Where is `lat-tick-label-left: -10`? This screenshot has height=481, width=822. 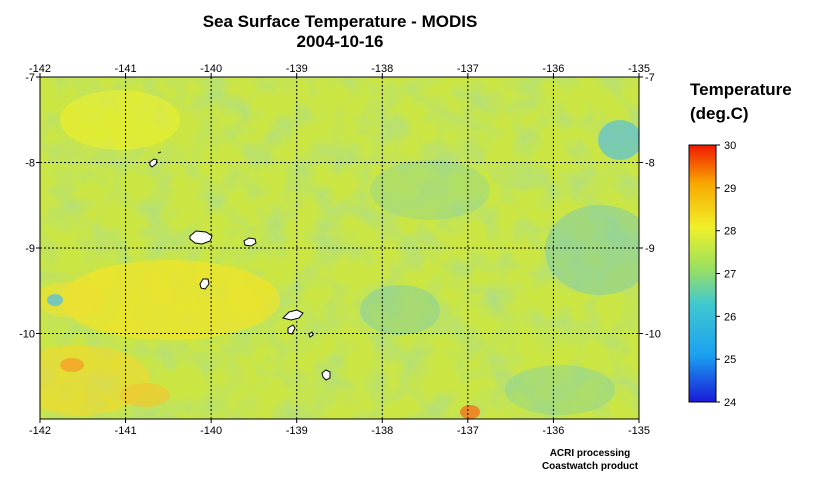 lat-tick-label-left: -10 is located at coordinates (27, 335).